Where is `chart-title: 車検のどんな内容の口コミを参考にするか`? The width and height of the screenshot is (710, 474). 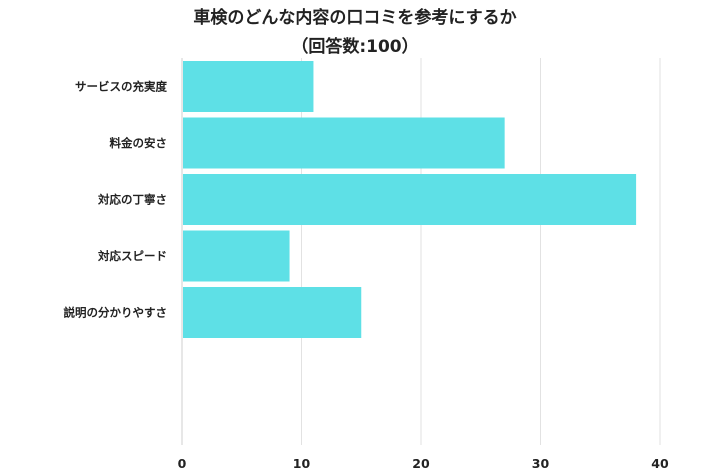 chart-title: 車検のどんな内容の口コミを参考にするか is located at coordinates (354, 17).